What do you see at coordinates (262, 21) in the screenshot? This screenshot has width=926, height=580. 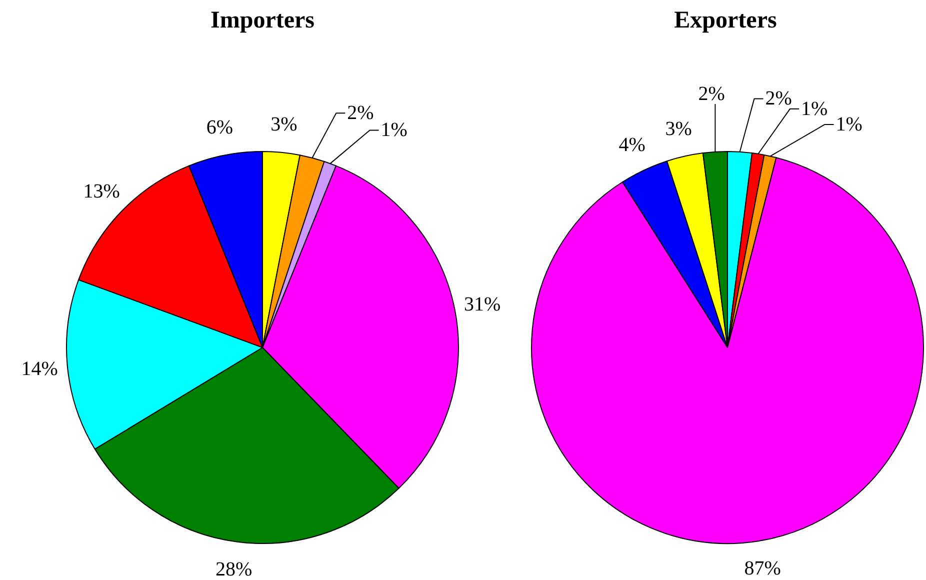 I see `chart-title: Importers` at bounding box center [262, 21].